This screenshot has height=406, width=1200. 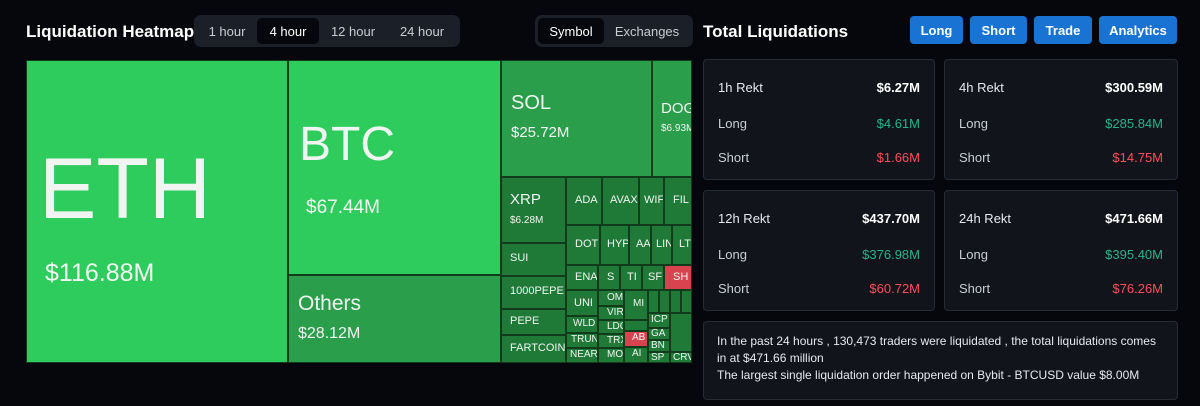 What do you see at coordinates (609, 277) in the screenshot?
I see `heatmap-tile-s: S` at bounding box center [609, 277].